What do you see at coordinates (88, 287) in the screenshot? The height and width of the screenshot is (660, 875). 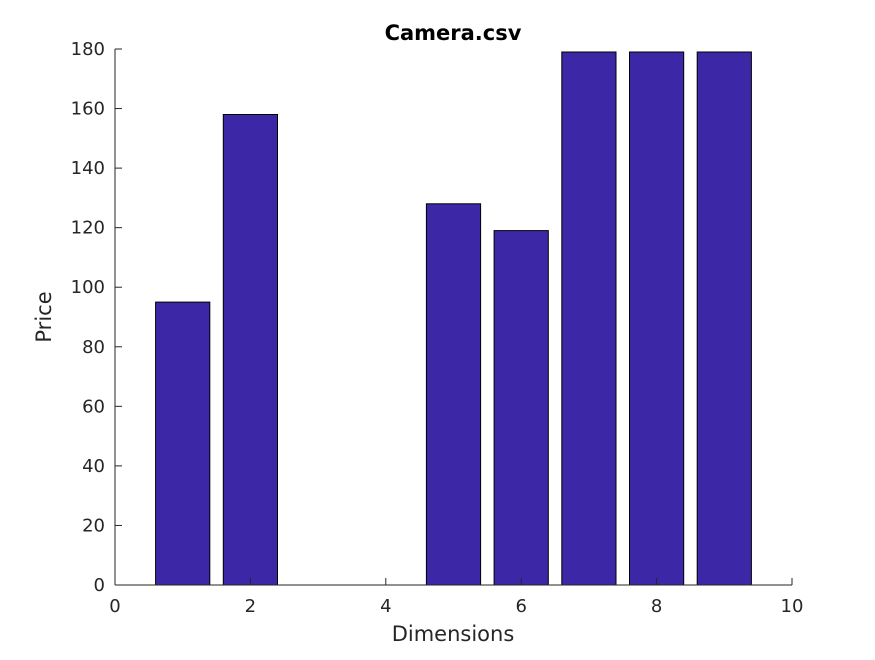 I see `y-tick-label: 100` at bounding box center [88, 287].